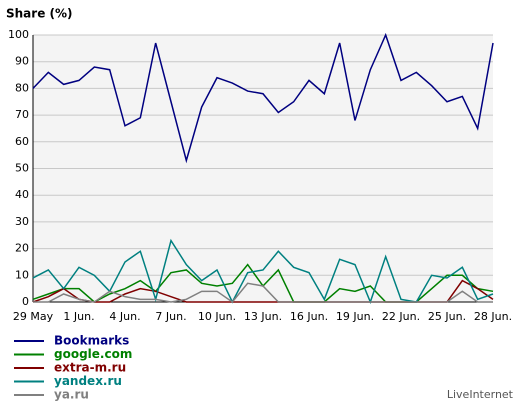 This screenshot has height=405, width=520. What do you see at coordinates (22, 248) in the screenshot?
I see `y-tick-label: 20` at bounding box center [22, 248].